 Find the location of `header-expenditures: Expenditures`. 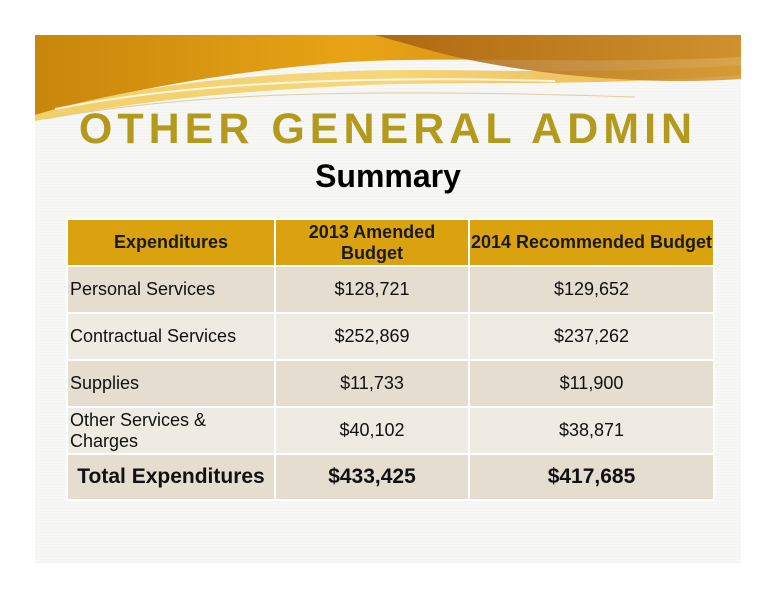

header-expenditures: Expenditures is located at coordinates (171, 242).